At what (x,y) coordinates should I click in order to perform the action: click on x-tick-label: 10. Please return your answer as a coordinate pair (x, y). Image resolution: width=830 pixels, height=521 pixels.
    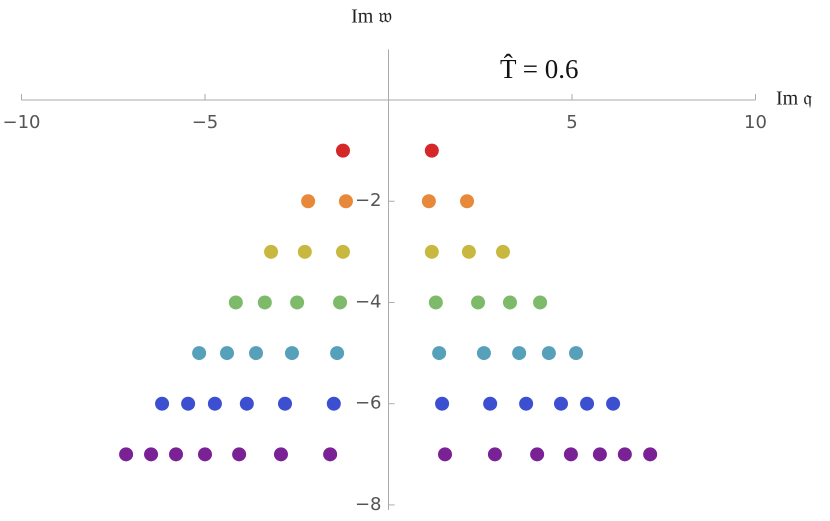
    Looking at the image, I should click on (755, 122).